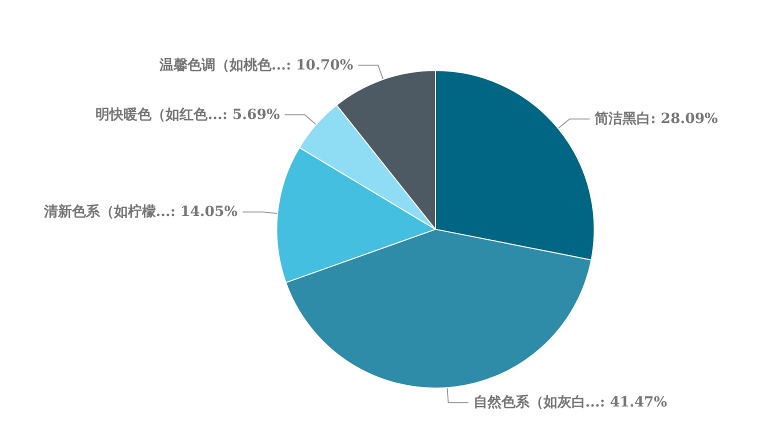 Image resolution: width=764 pixels, height=441 pixels. What do you see at coordinates (256, 65) in the screenshot?
I see `slice-label: 温馨色调（如桃色...: 10.70%` at bounding box center [256, 65].